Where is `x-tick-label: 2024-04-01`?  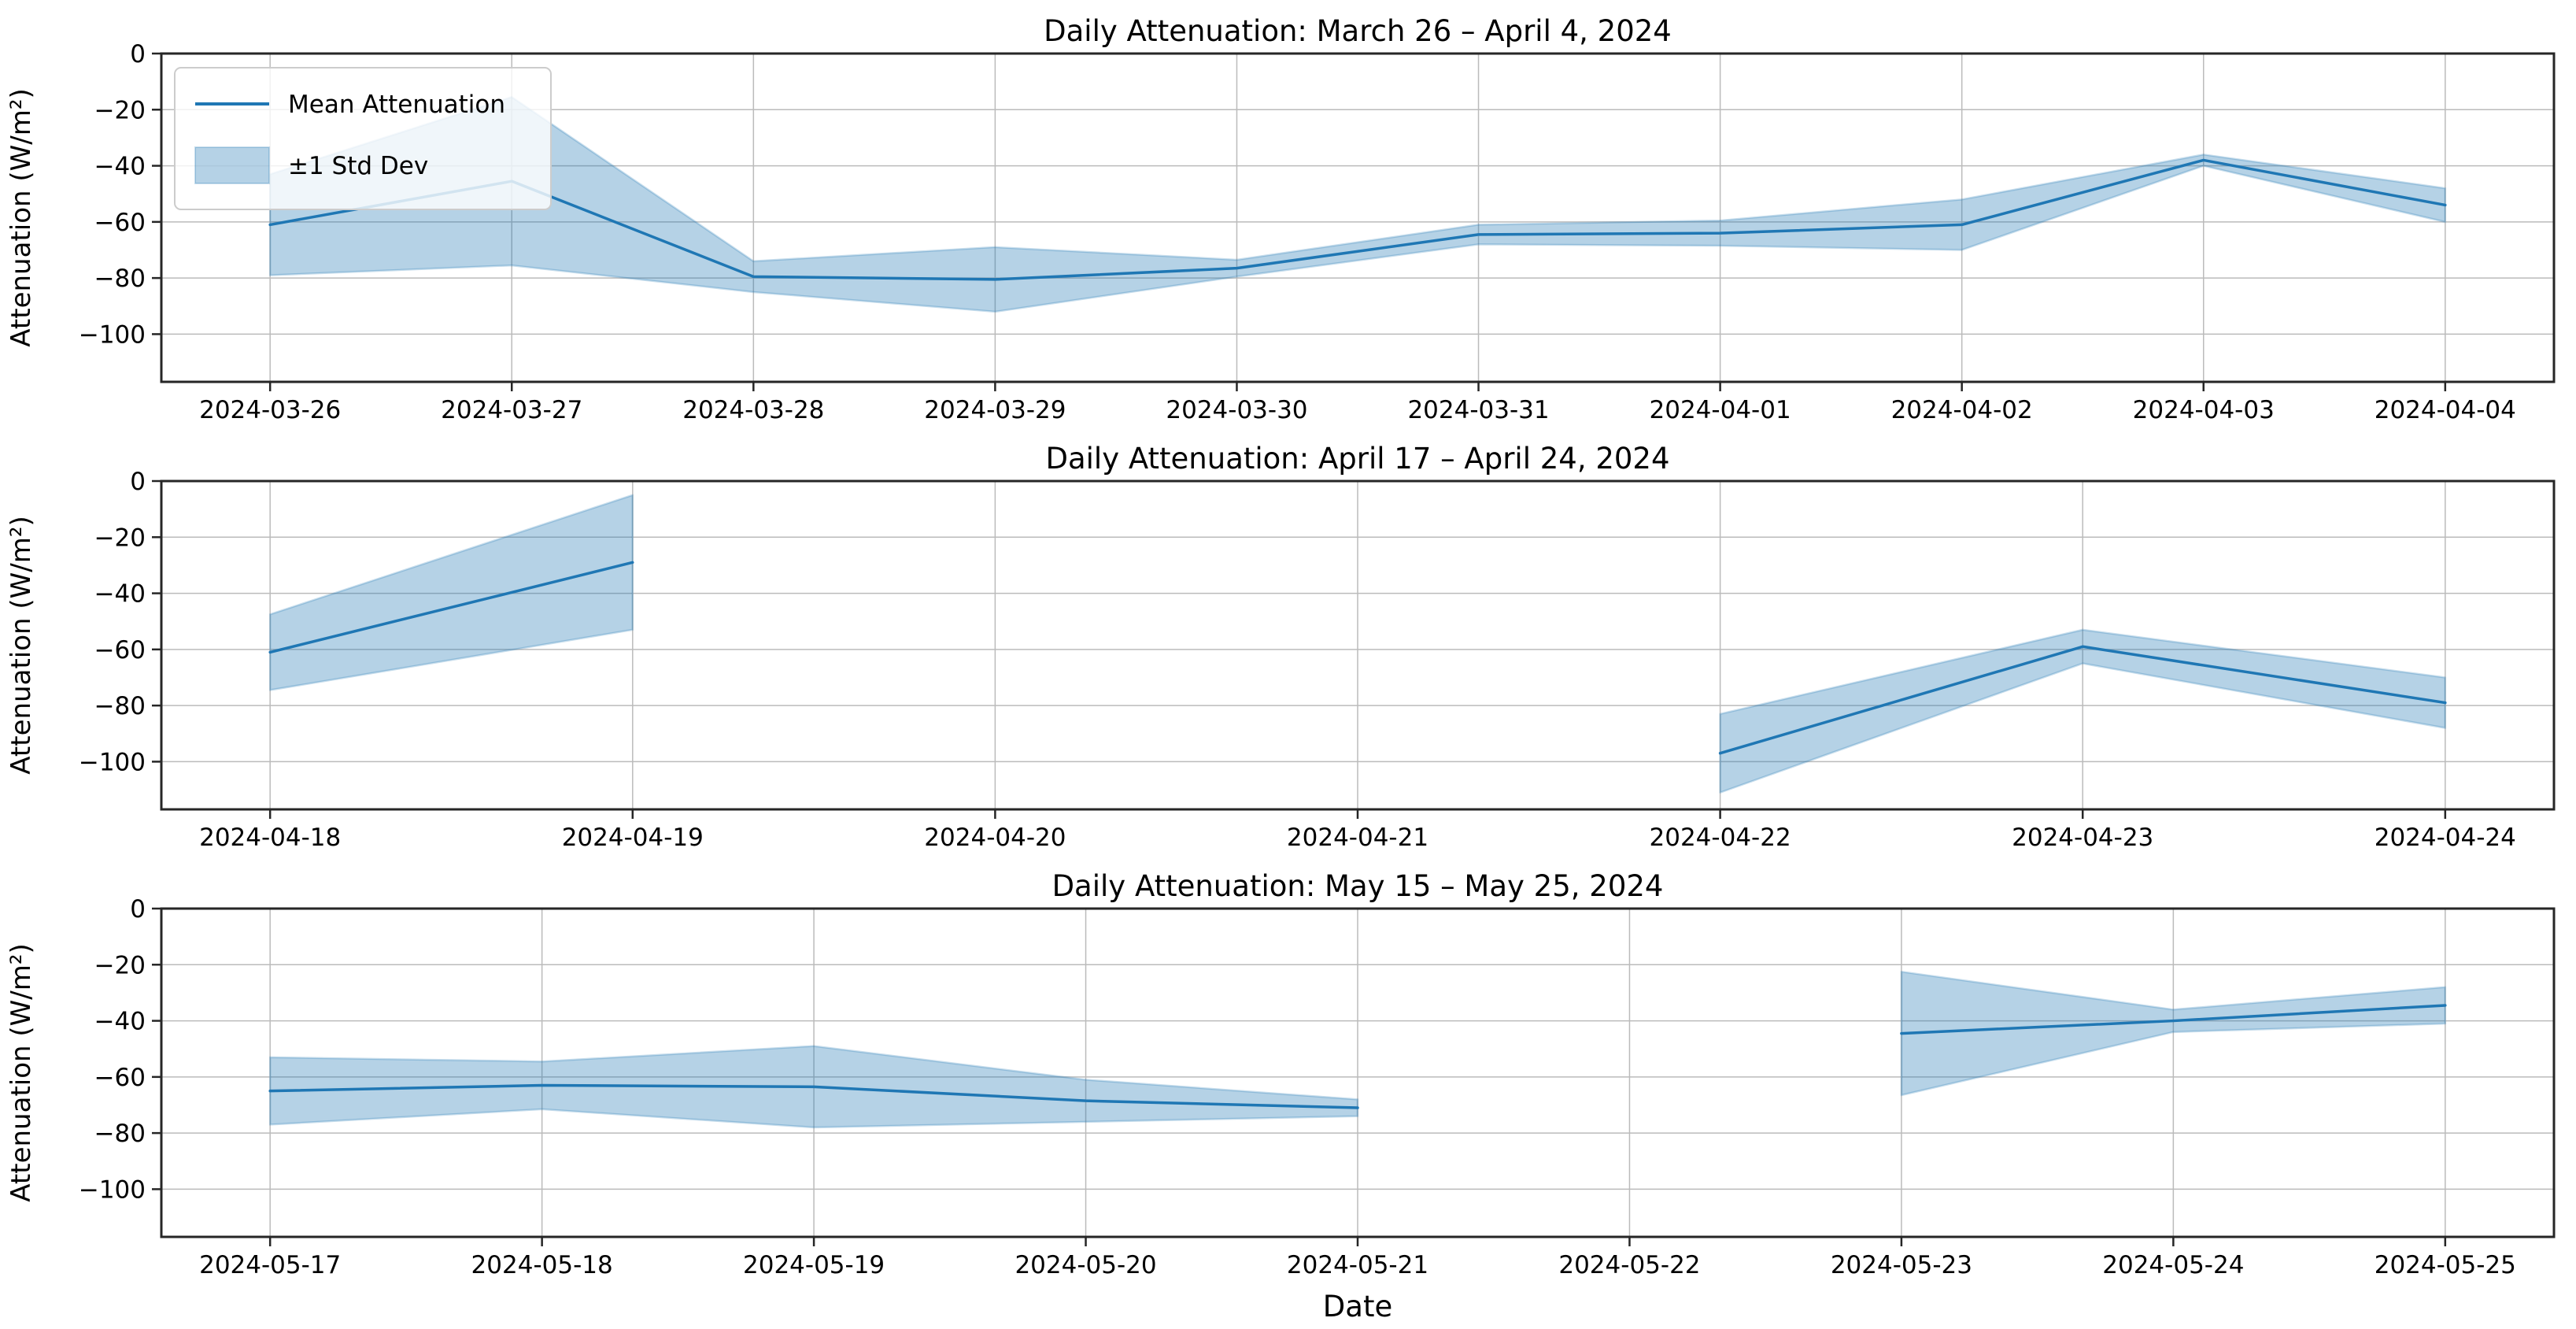
x-tick-label: 2024-04-01 is located at coordinates (1720, 410).